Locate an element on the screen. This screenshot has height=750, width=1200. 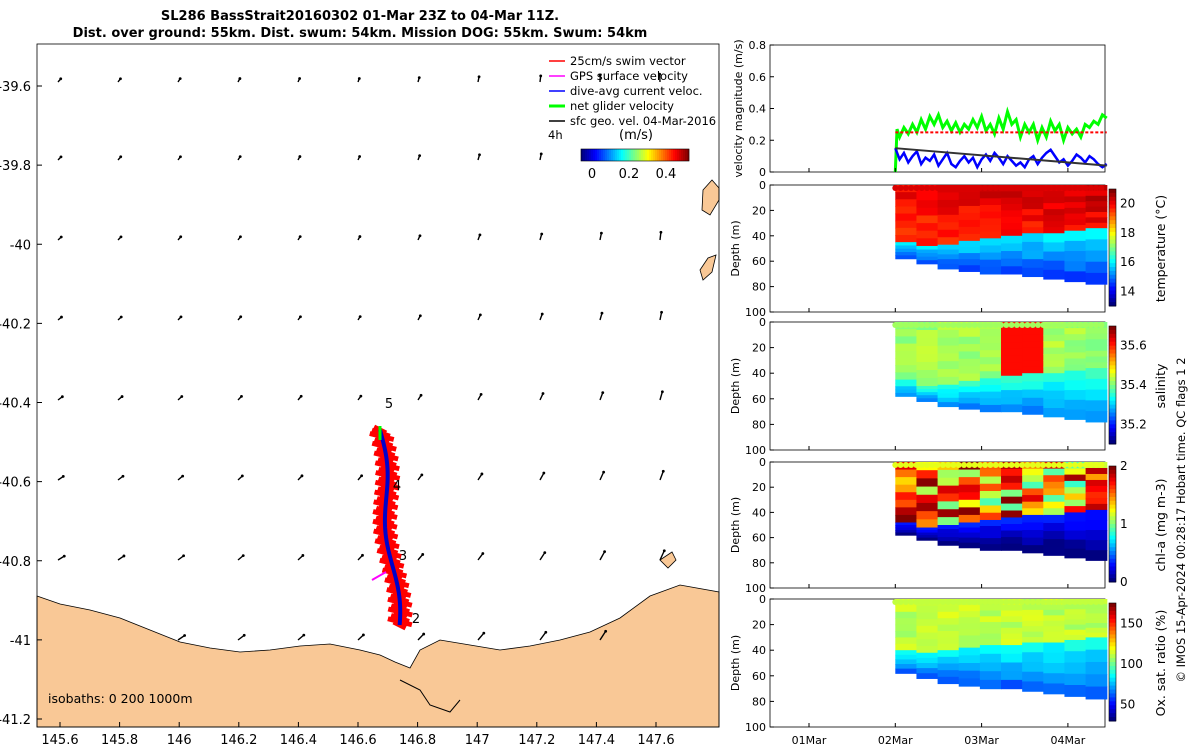
colorbar-frame is located at coordinates (635, 155).